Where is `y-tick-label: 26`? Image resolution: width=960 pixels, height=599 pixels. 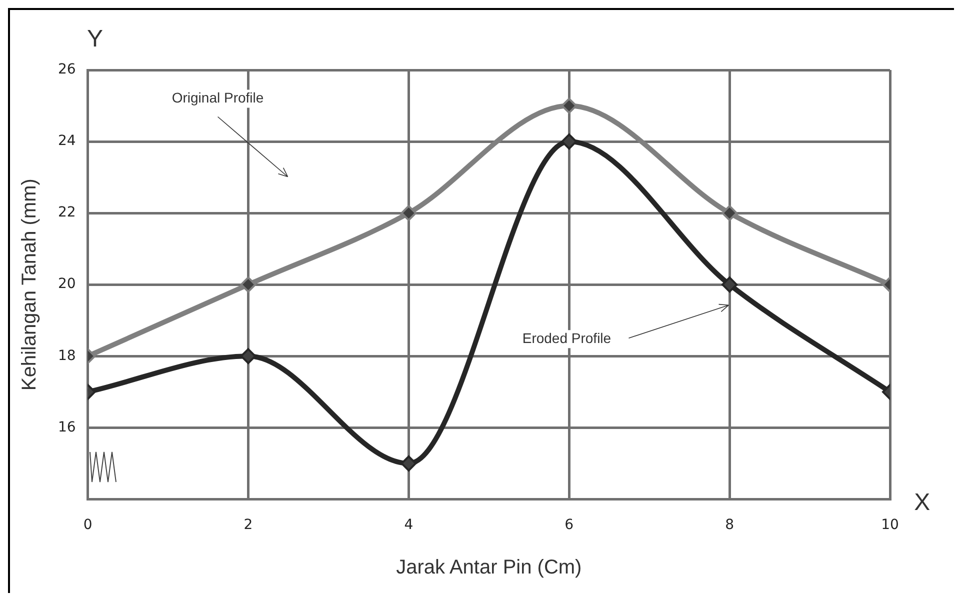 y-tick-label: 26 is located at coordinates (67, 70).